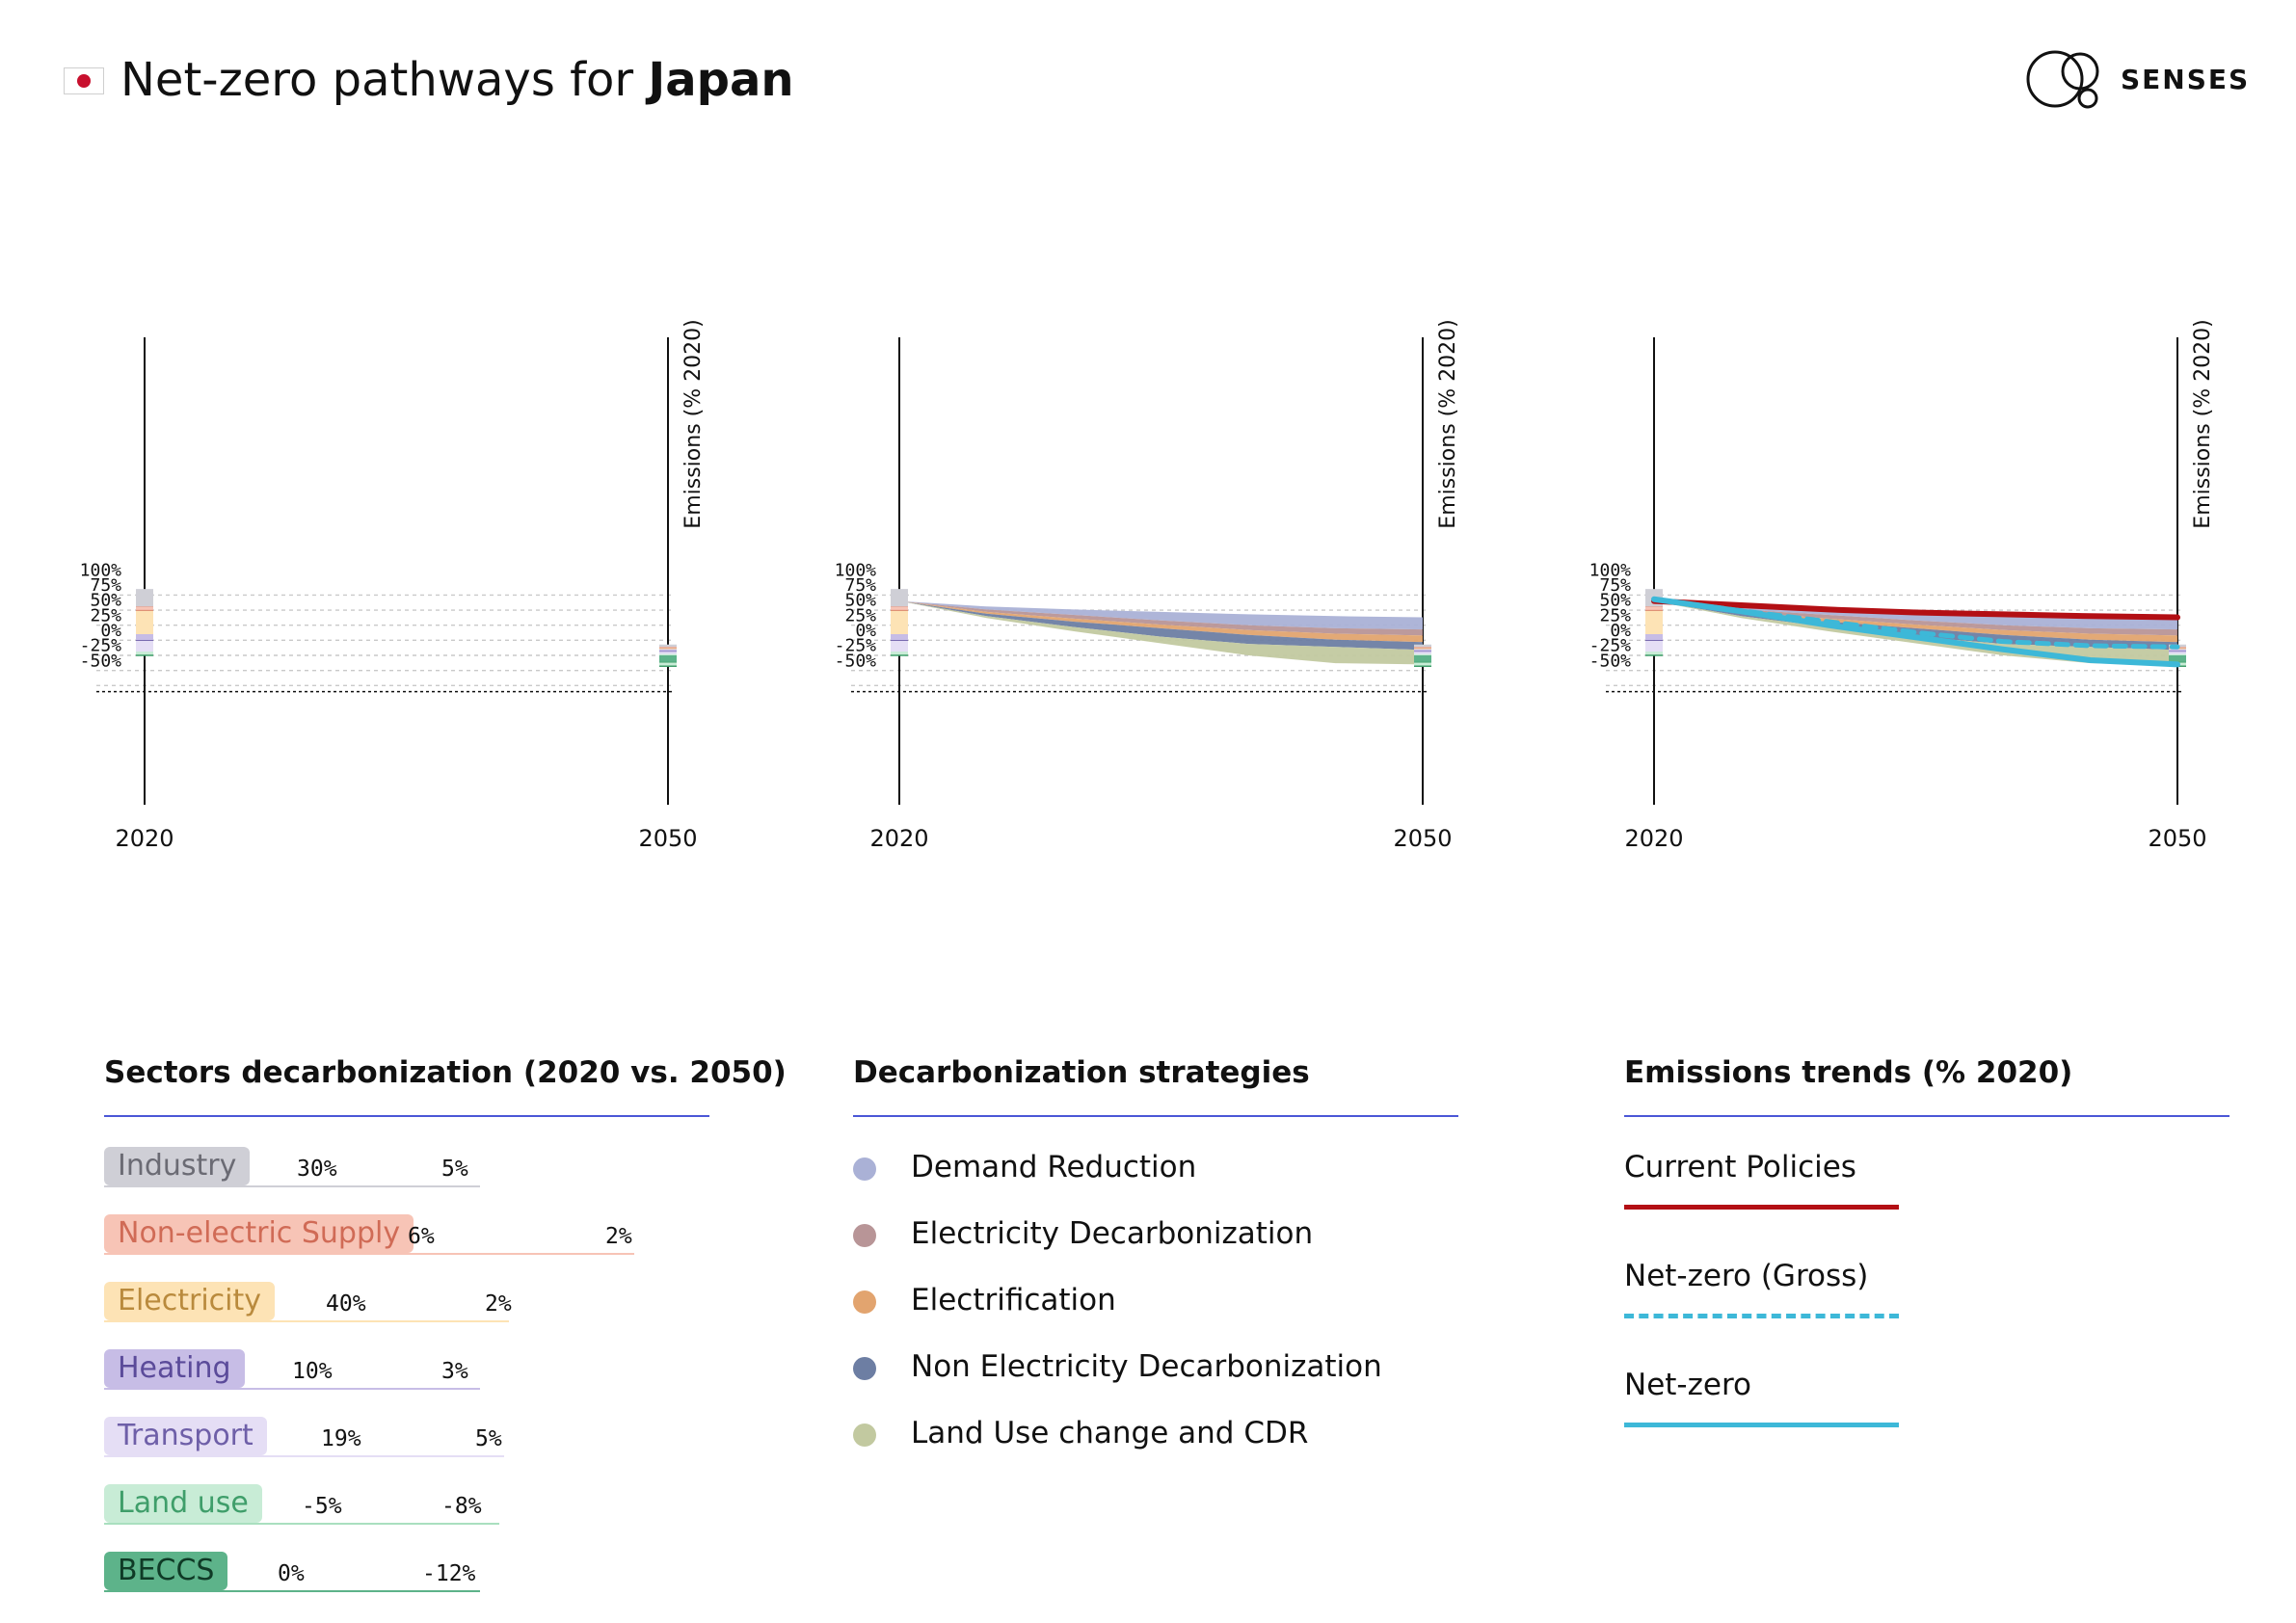 This screenshot has height=1623, width=2296. What do you see at coordinates (1081, 1072) in the screenshot?
I see `strategies-legend-title: Decarbonization strategies` at bounding box center [1081, 1072].